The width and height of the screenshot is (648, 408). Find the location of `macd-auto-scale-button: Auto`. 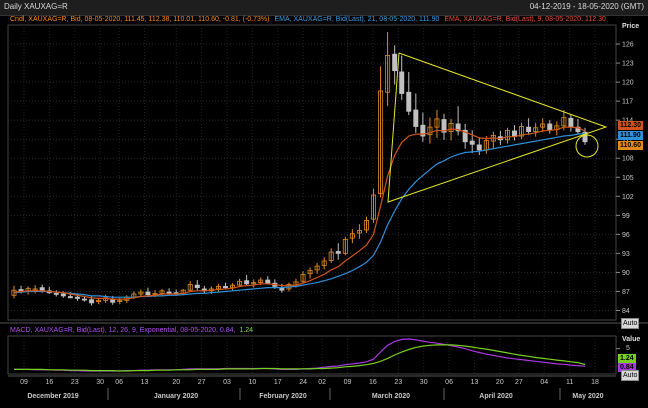

macd-auto-scale-button: Auto is located at coordinates (630, 375).